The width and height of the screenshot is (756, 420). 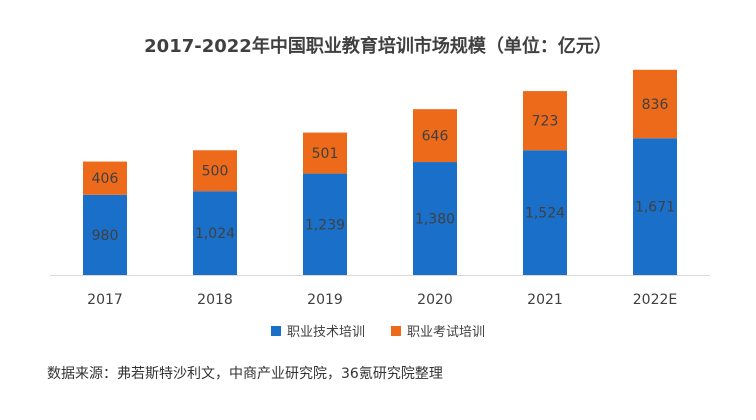 I want to click on data-label-exam-2017: 406, so click(x=105, y=179).